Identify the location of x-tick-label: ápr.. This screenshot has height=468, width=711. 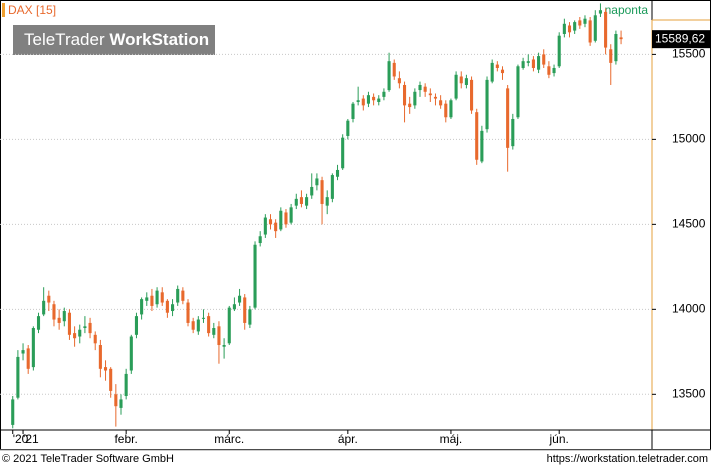
(348, 439).